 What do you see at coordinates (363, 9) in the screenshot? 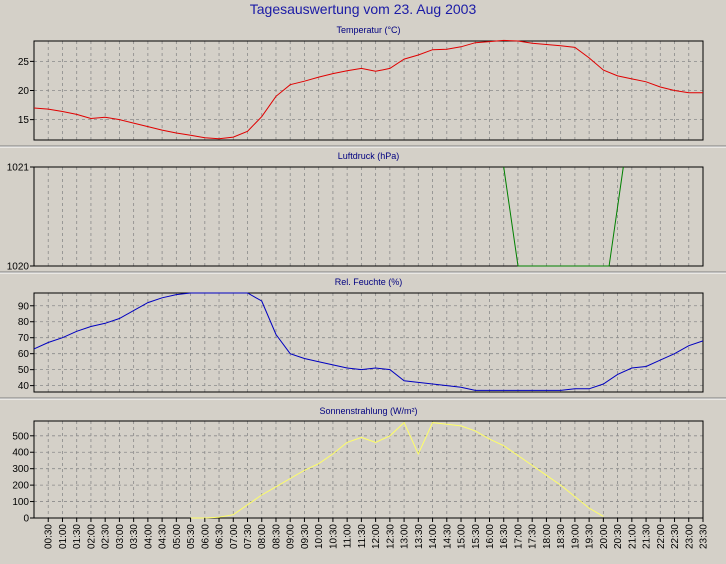
I see `page-title: Tagesauswertung vom 23. Aug 2003` at bounding box center [363, 9].